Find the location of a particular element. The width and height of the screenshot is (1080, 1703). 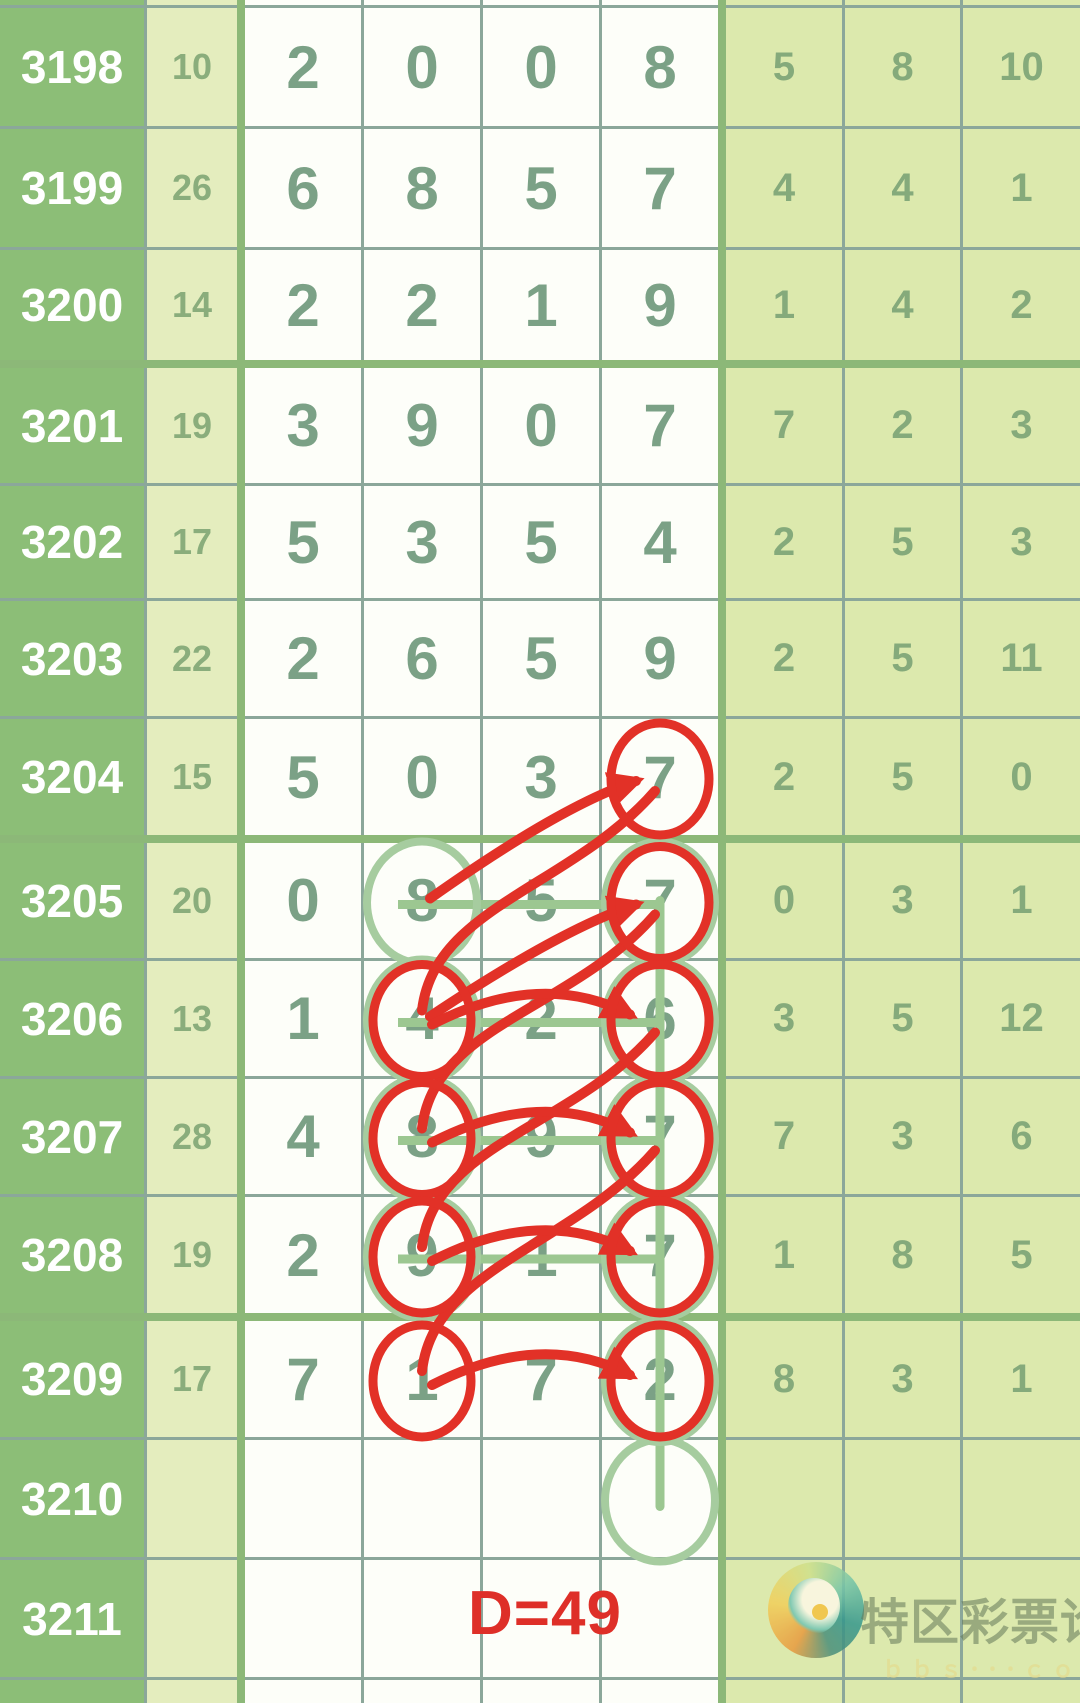

sum-cell: 10 is located at coordinates (192, 67).